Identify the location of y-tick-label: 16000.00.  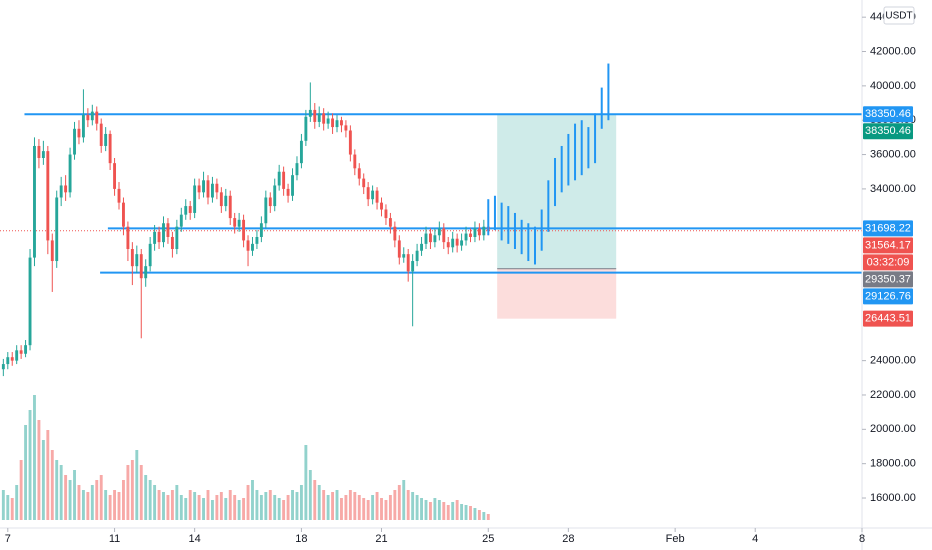
(893, 498).